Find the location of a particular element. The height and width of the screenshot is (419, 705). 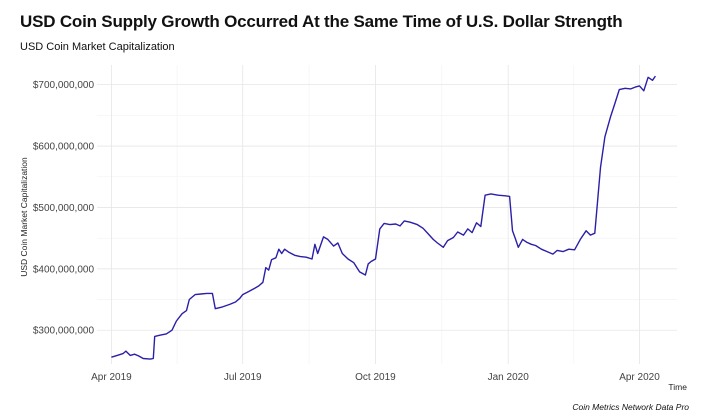

y-tick-label: $500,000,000 is located at coordinates (64, 208).